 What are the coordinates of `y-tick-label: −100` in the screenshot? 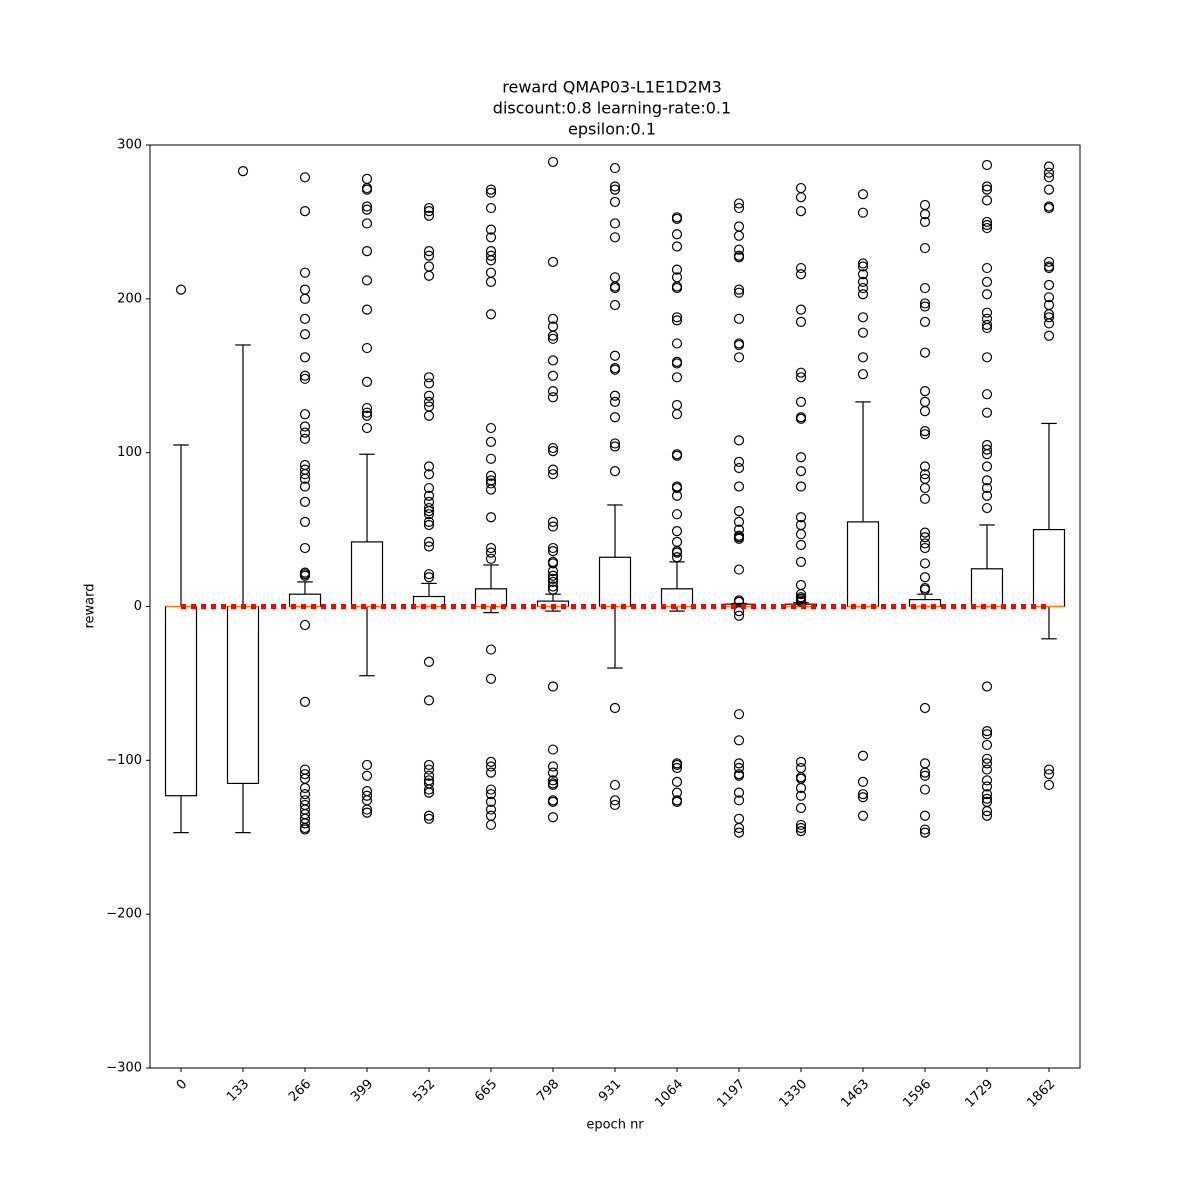 It's located at (124, 760).